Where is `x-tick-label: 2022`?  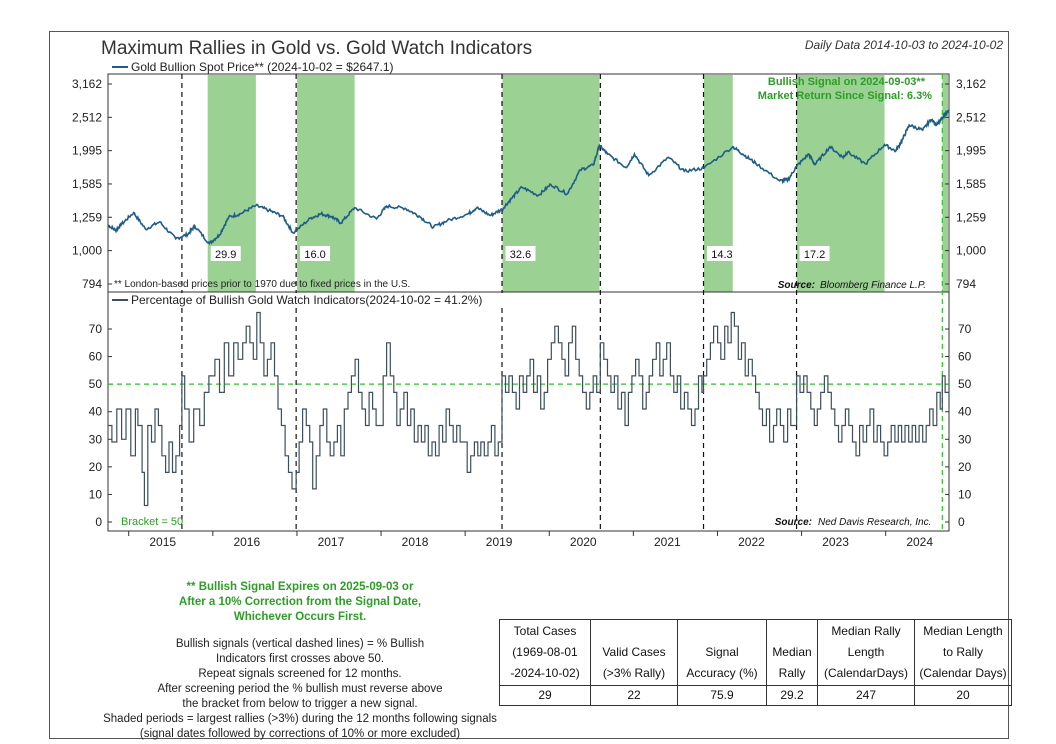
x-tick-label: 2022 is located at coordinates (751, 542).